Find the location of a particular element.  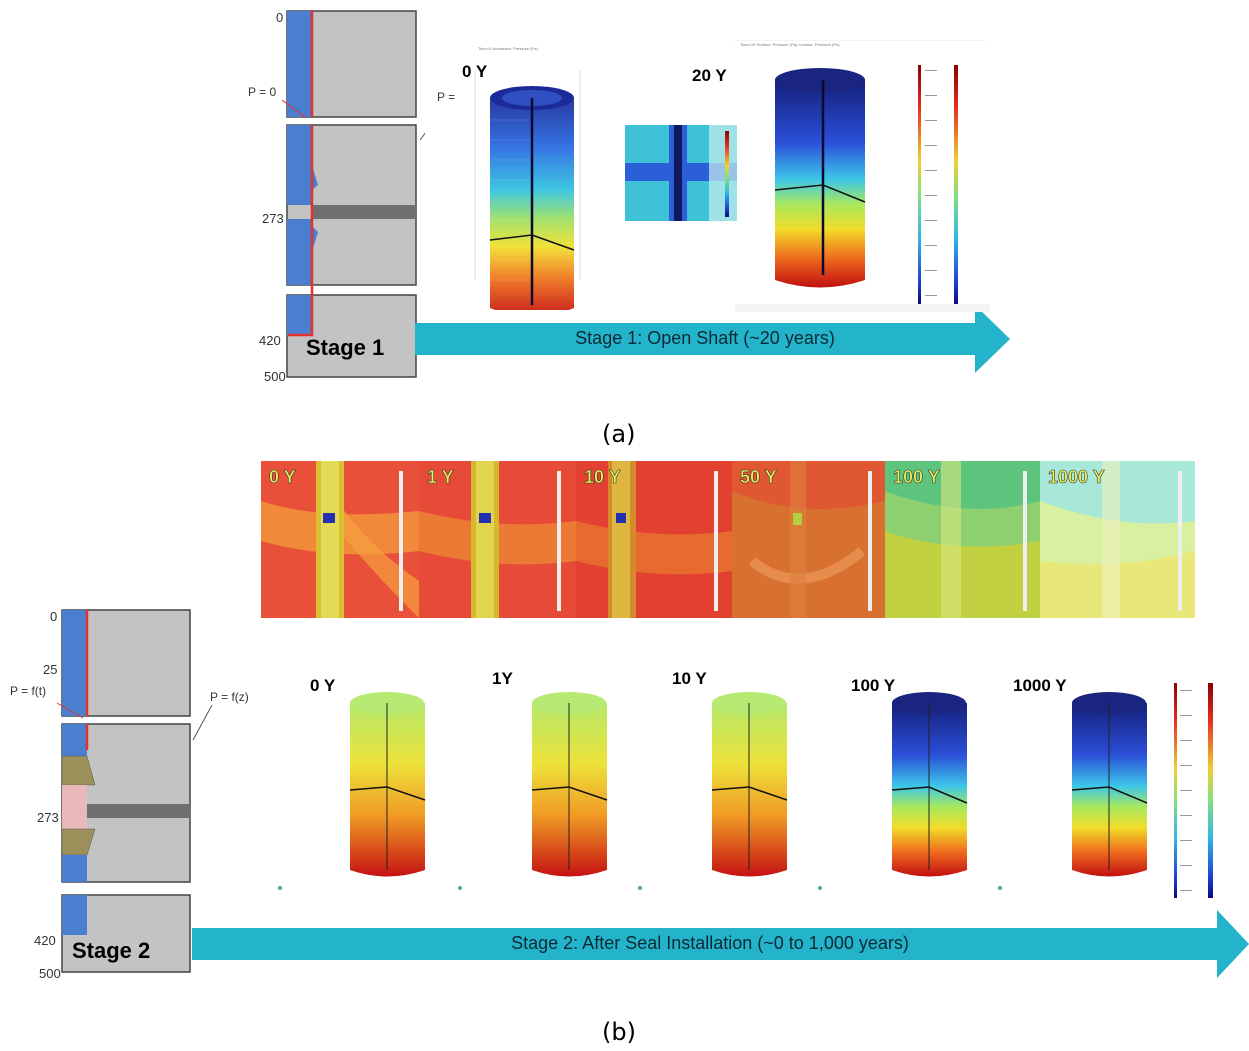

stage2-boundary-right: P = f(z) is located at coordinates (229, 697).